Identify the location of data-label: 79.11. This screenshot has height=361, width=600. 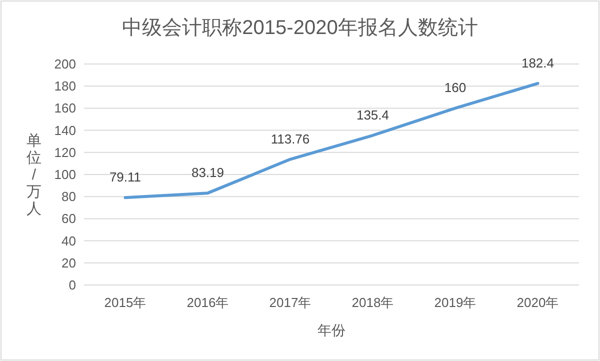
(125, 177).